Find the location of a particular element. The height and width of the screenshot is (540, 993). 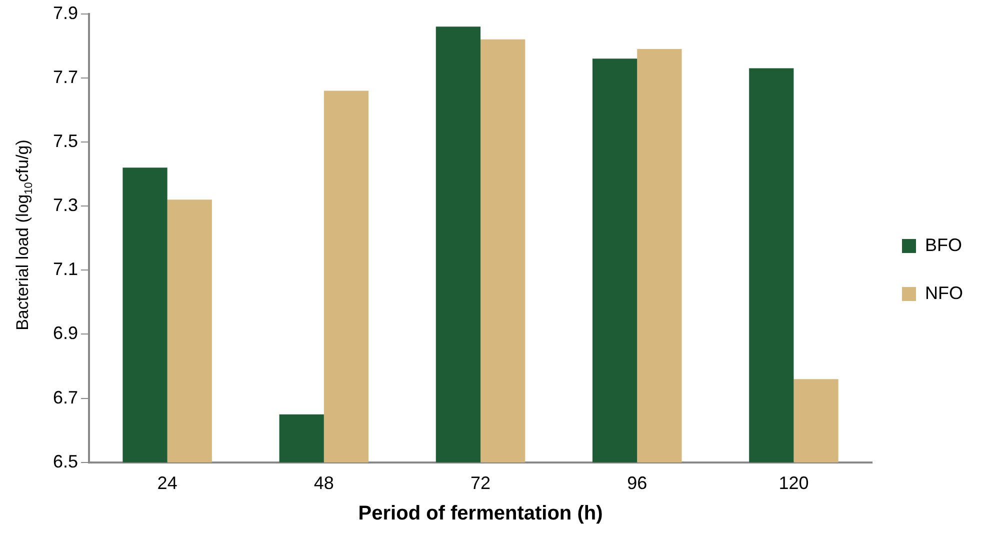

legend-label: BFO is located at coordinates (943, 244).